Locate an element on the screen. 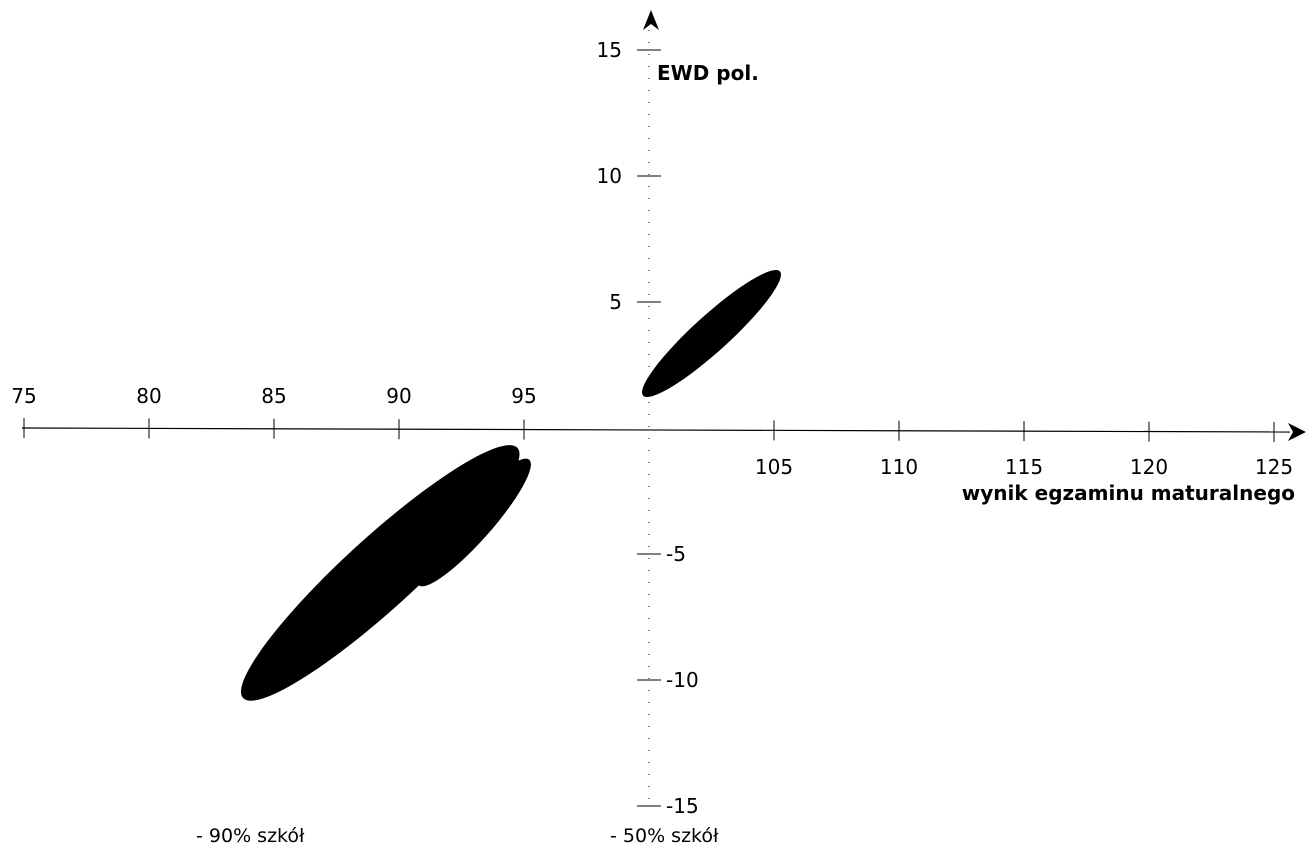 The width and height of the screenshot is (1308, 849). y-tick-label: 10 is located at coordinates (609, 176).